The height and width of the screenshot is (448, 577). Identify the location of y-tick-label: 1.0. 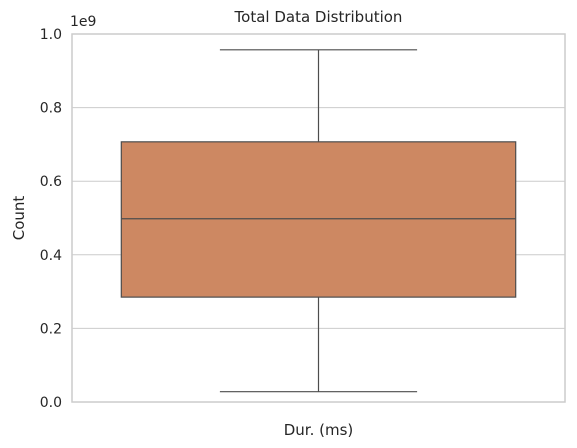
(51, 35).